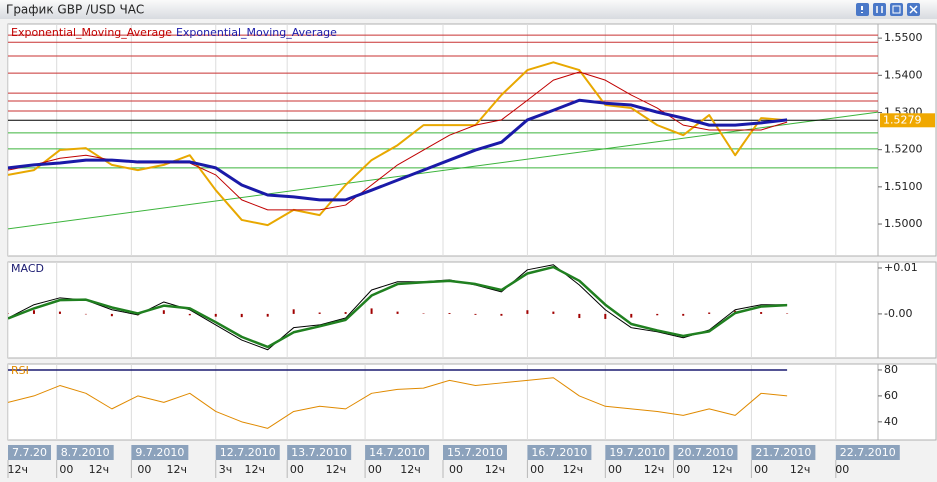 The image size is (937, 482). Describe the element at coordinates (891, 395) in the screenshot. I see `y-tick-label: 60` at that location.